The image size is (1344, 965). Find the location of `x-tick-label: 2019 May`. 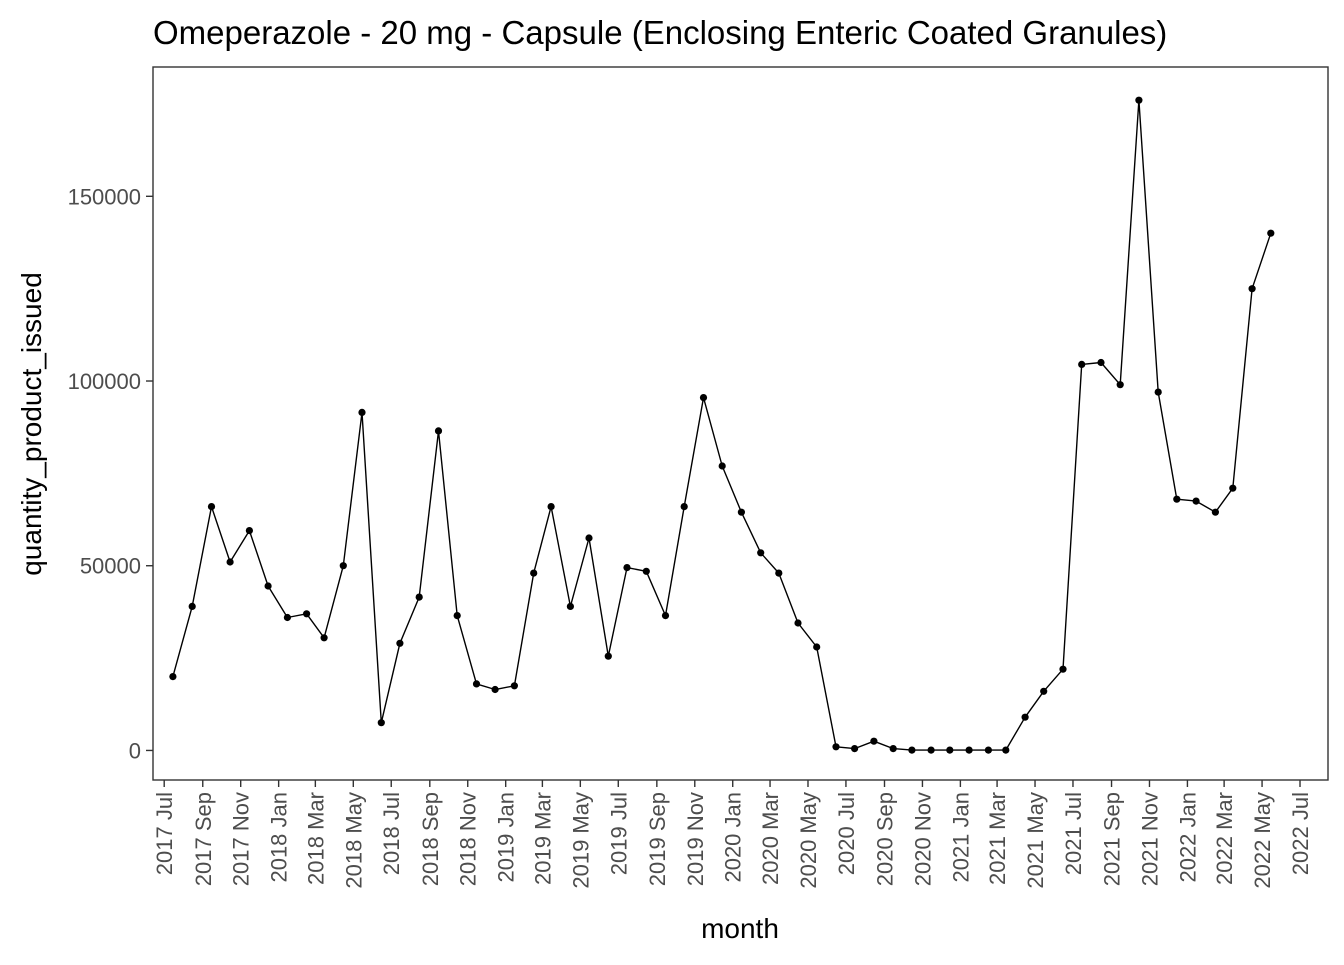

x-tick-label: 2019 May is located at coordinates (580, 840).